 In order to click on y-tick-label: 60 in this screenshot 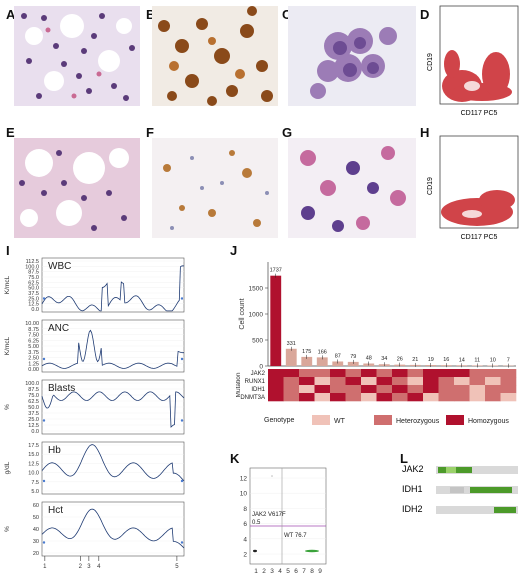, I will do `click(36, 506)`.